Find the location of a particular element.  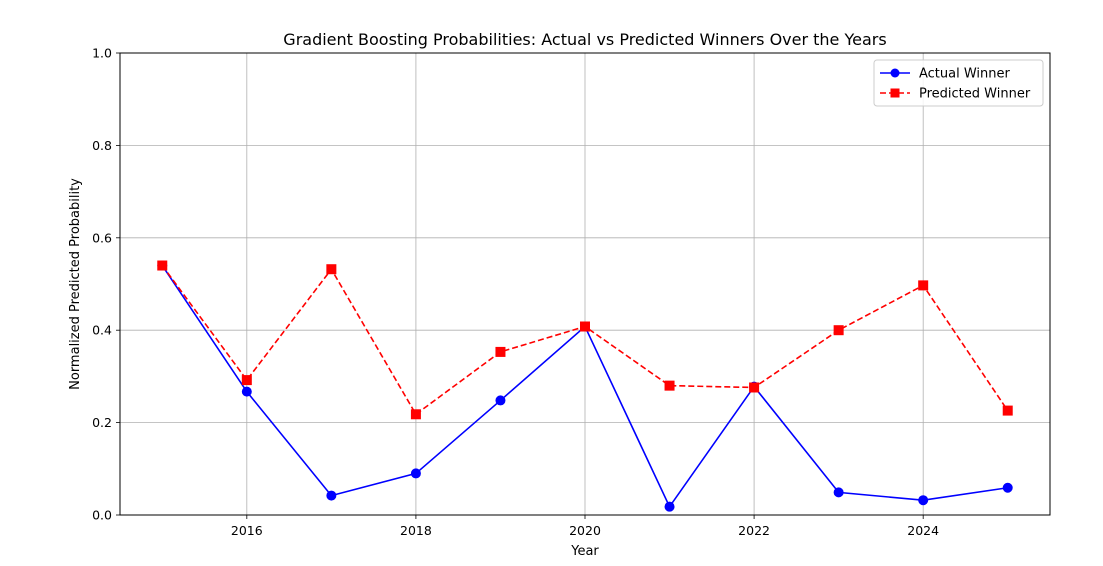

x-tick-label: 2022 is located at coordinates (754, 530).